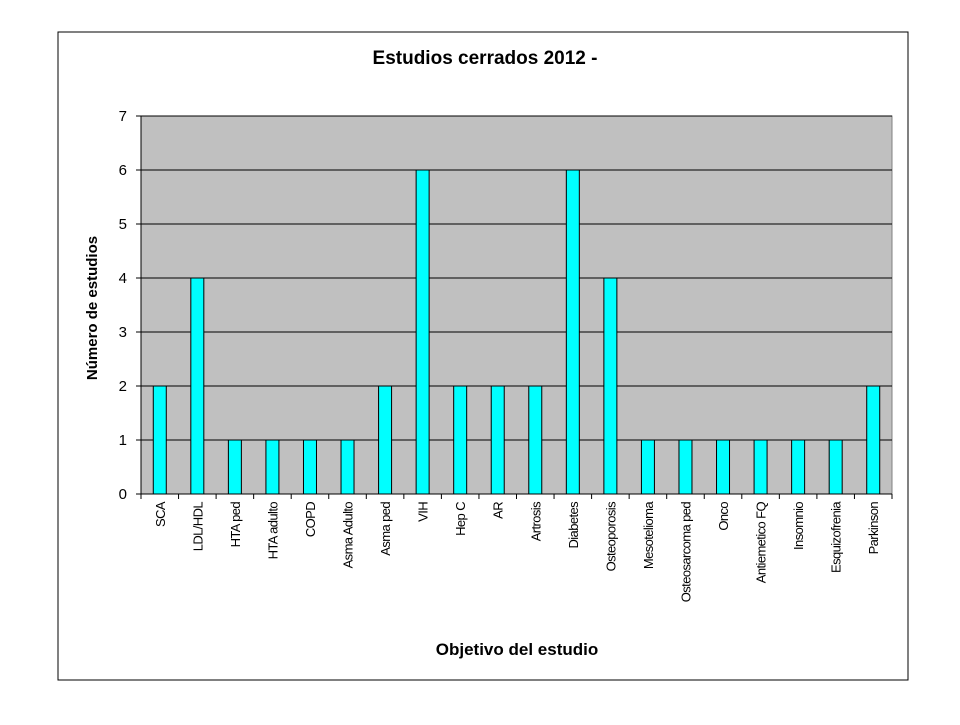 Image resolution: width=960 pixels, height=725 pixels. I want to click on x-tick-label: Artrosis, so click(535, 521).